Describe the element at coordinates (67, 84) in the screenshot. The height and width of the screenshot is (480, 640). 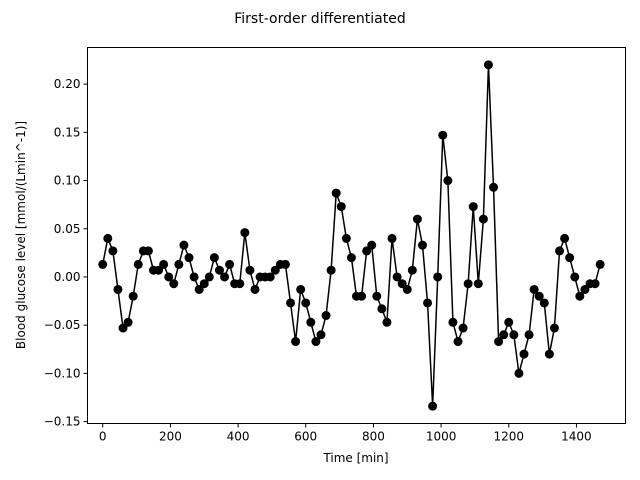
I see `y-tick-label-7: 0.20` at that location.